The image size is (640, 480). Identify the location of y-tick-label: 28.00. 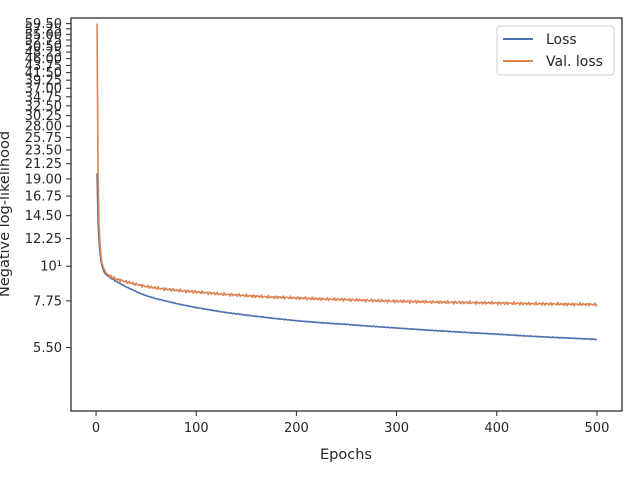
(43, 127).